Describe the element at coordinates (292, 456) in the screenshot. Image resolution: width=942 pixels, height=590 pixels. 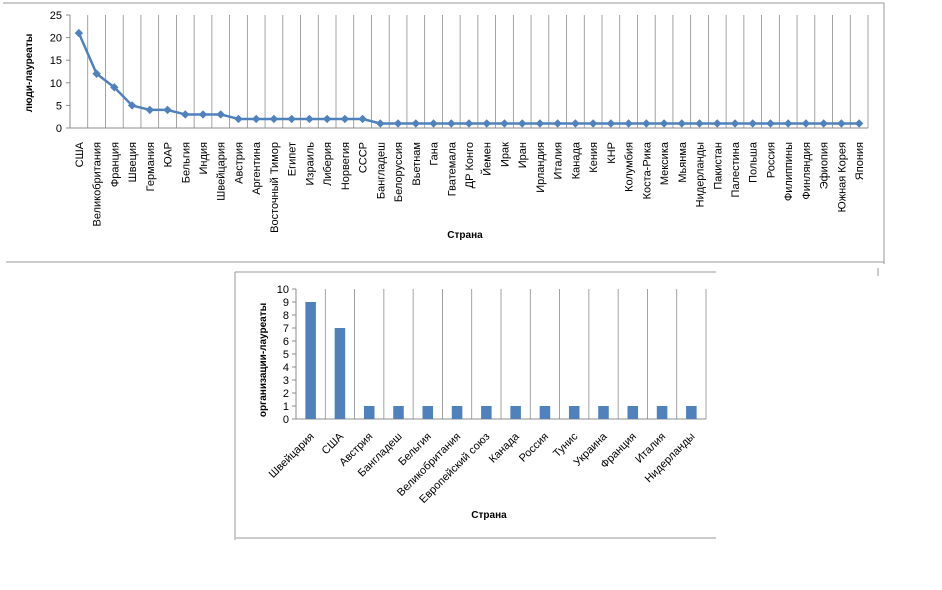
I see `bar-chart-x-tick-label: Швейцария` at that location.